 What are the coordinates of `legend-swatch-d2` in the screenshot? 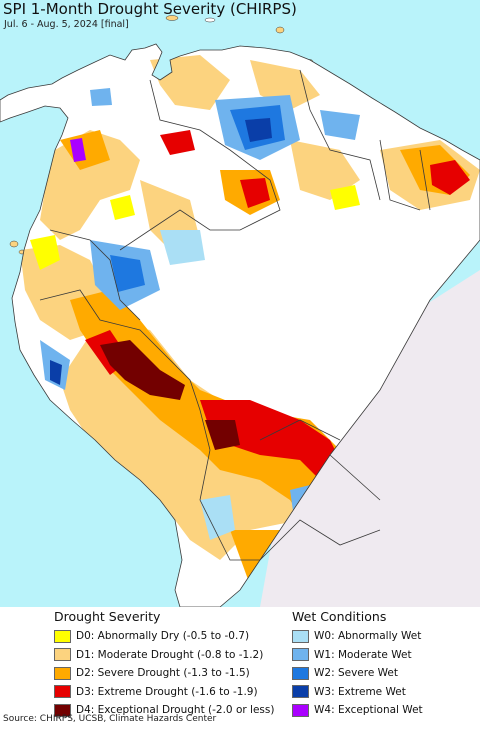 It's located at (62, 673).